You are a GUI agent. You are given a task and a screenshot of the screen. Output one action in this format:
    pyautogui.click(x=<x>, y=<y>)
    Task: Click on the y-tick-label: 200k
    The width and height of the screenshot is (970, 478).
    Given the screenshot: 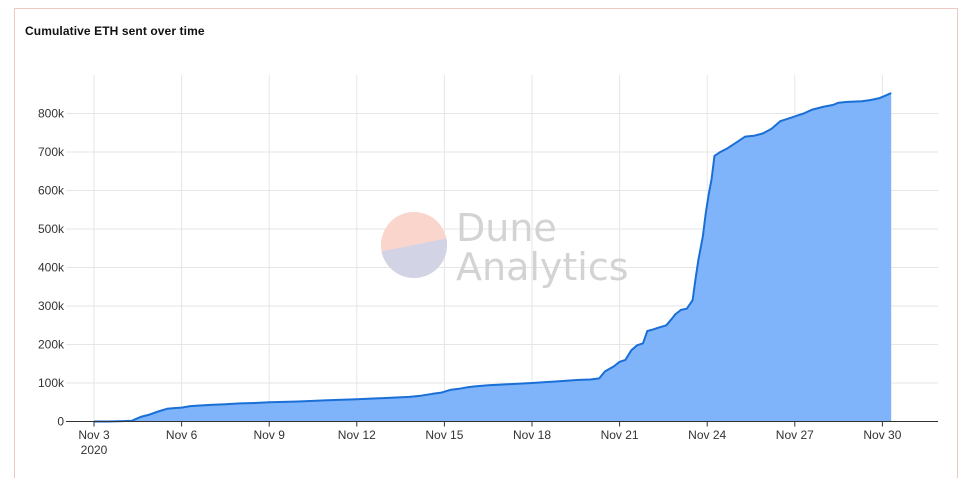 What is the action you would take?
    pyautogui.click(x=51, y=345)
    